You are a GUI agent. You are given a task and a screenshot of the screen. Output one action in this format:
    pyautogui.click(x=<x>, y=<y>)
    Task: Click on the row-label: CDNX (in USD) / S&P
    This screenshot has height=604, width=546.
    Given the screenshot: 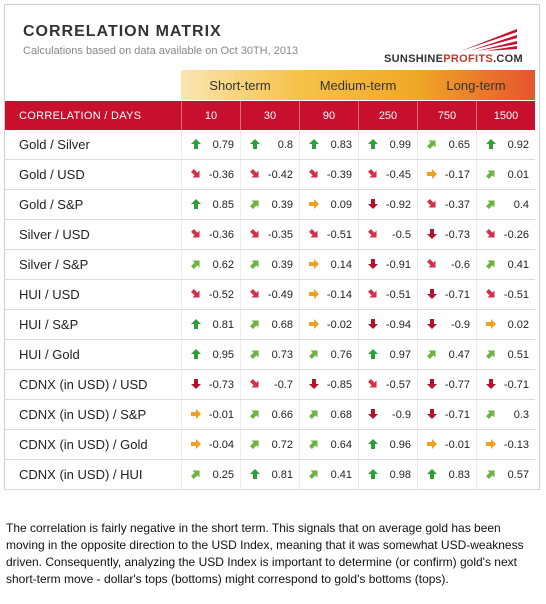 What is the action you would take?
    pyautogui.click(x=83, y=414)
    